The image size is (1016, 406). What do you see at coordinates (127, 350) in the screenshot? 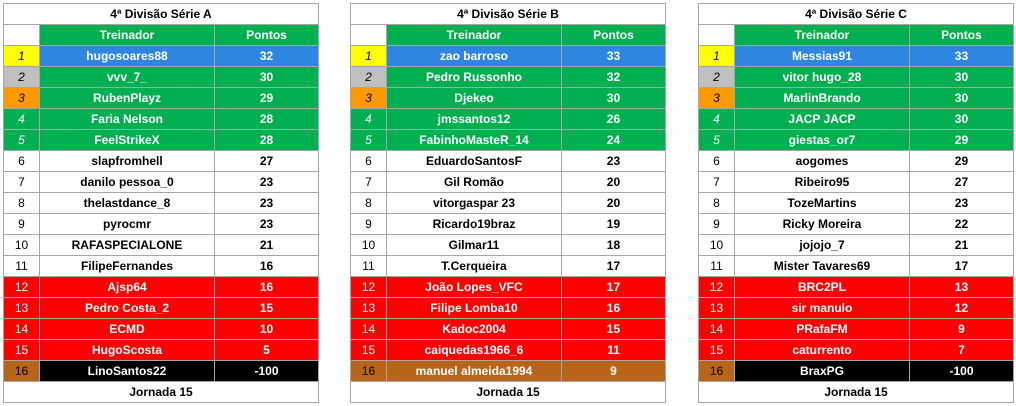
I see `coach-name-cell: HugoScosta` at bounding box center [127, 350].